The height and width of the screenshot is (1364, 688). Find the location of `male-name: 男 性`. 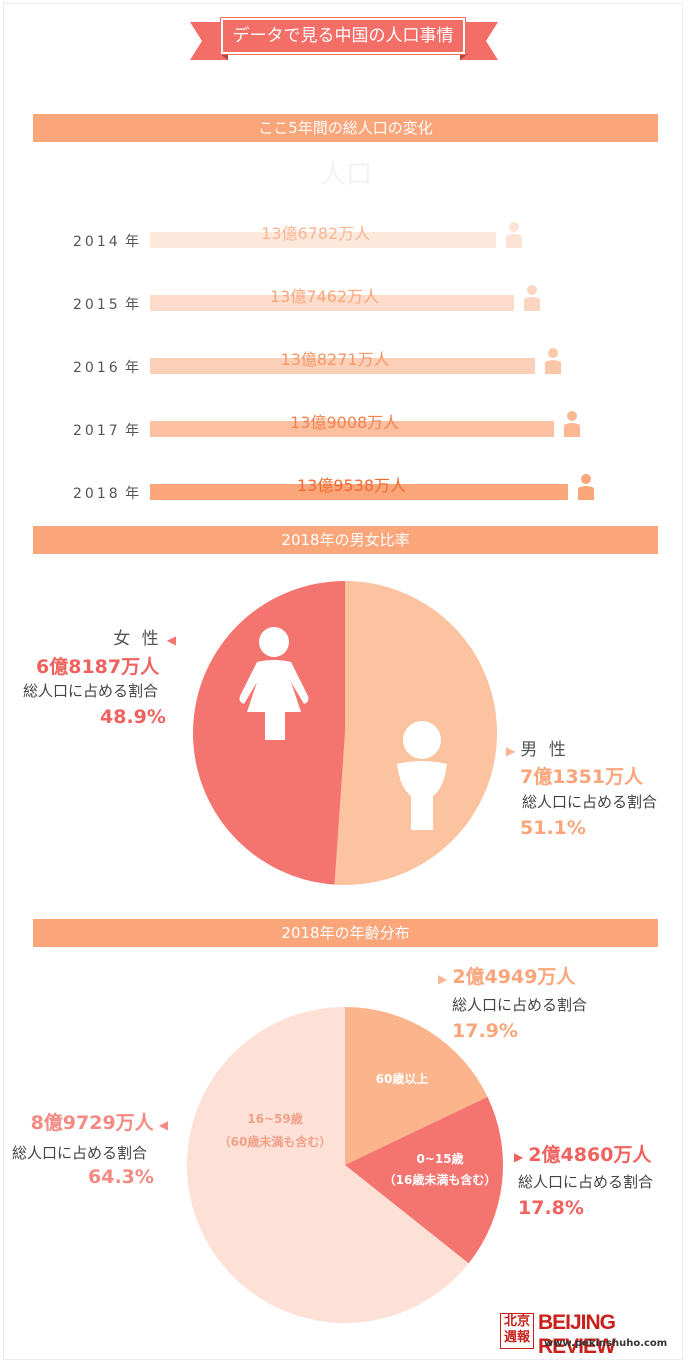

male-name: 男 性 is located at coordinates (544, 750).